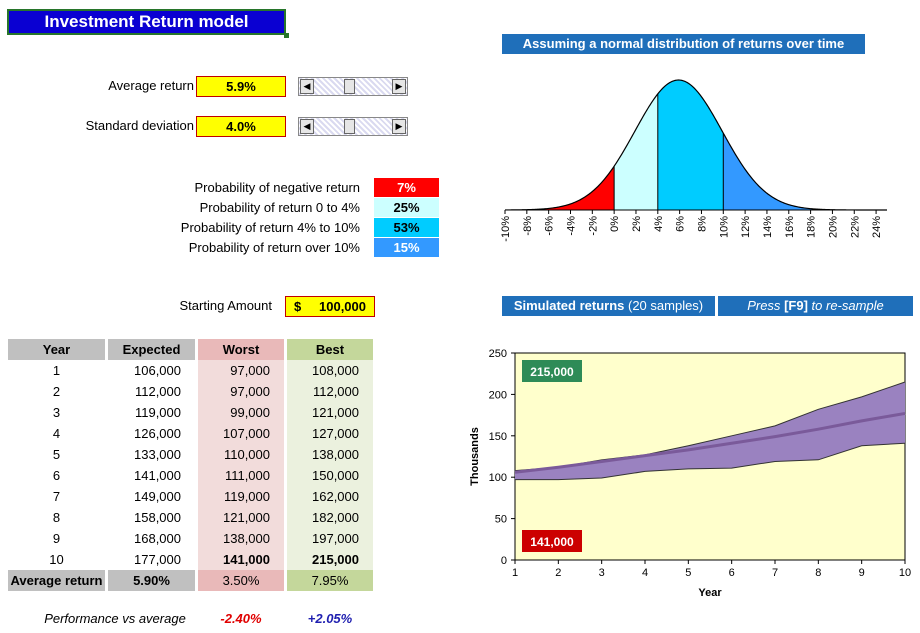  Describe the element at coordinates (501, 520) in the screenshot. I see `y-tick-label: 50` at that location.